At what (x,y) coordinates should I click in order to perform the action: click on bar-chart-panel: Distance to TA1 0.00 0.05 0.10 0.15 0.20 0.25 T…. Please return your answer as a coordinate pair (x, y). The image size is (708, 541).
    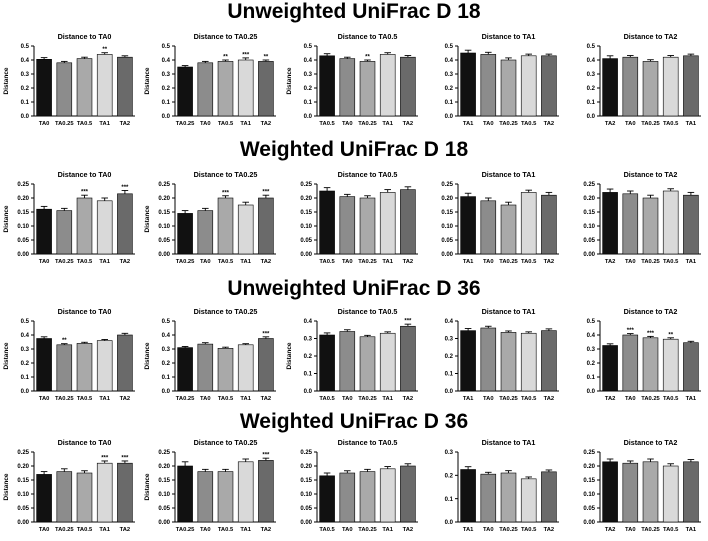
    Looking at the image, I should click on (500, 217).